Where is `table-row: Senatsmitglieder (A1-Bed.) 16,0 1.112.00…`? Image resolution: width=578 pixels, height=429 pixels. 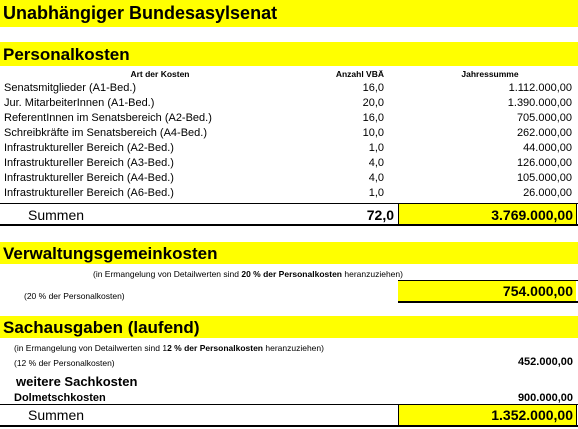 table-row: Senatsmitglieder (A1-Bed.) 16,0 1.112.00… is located at coordinates (289, 88).